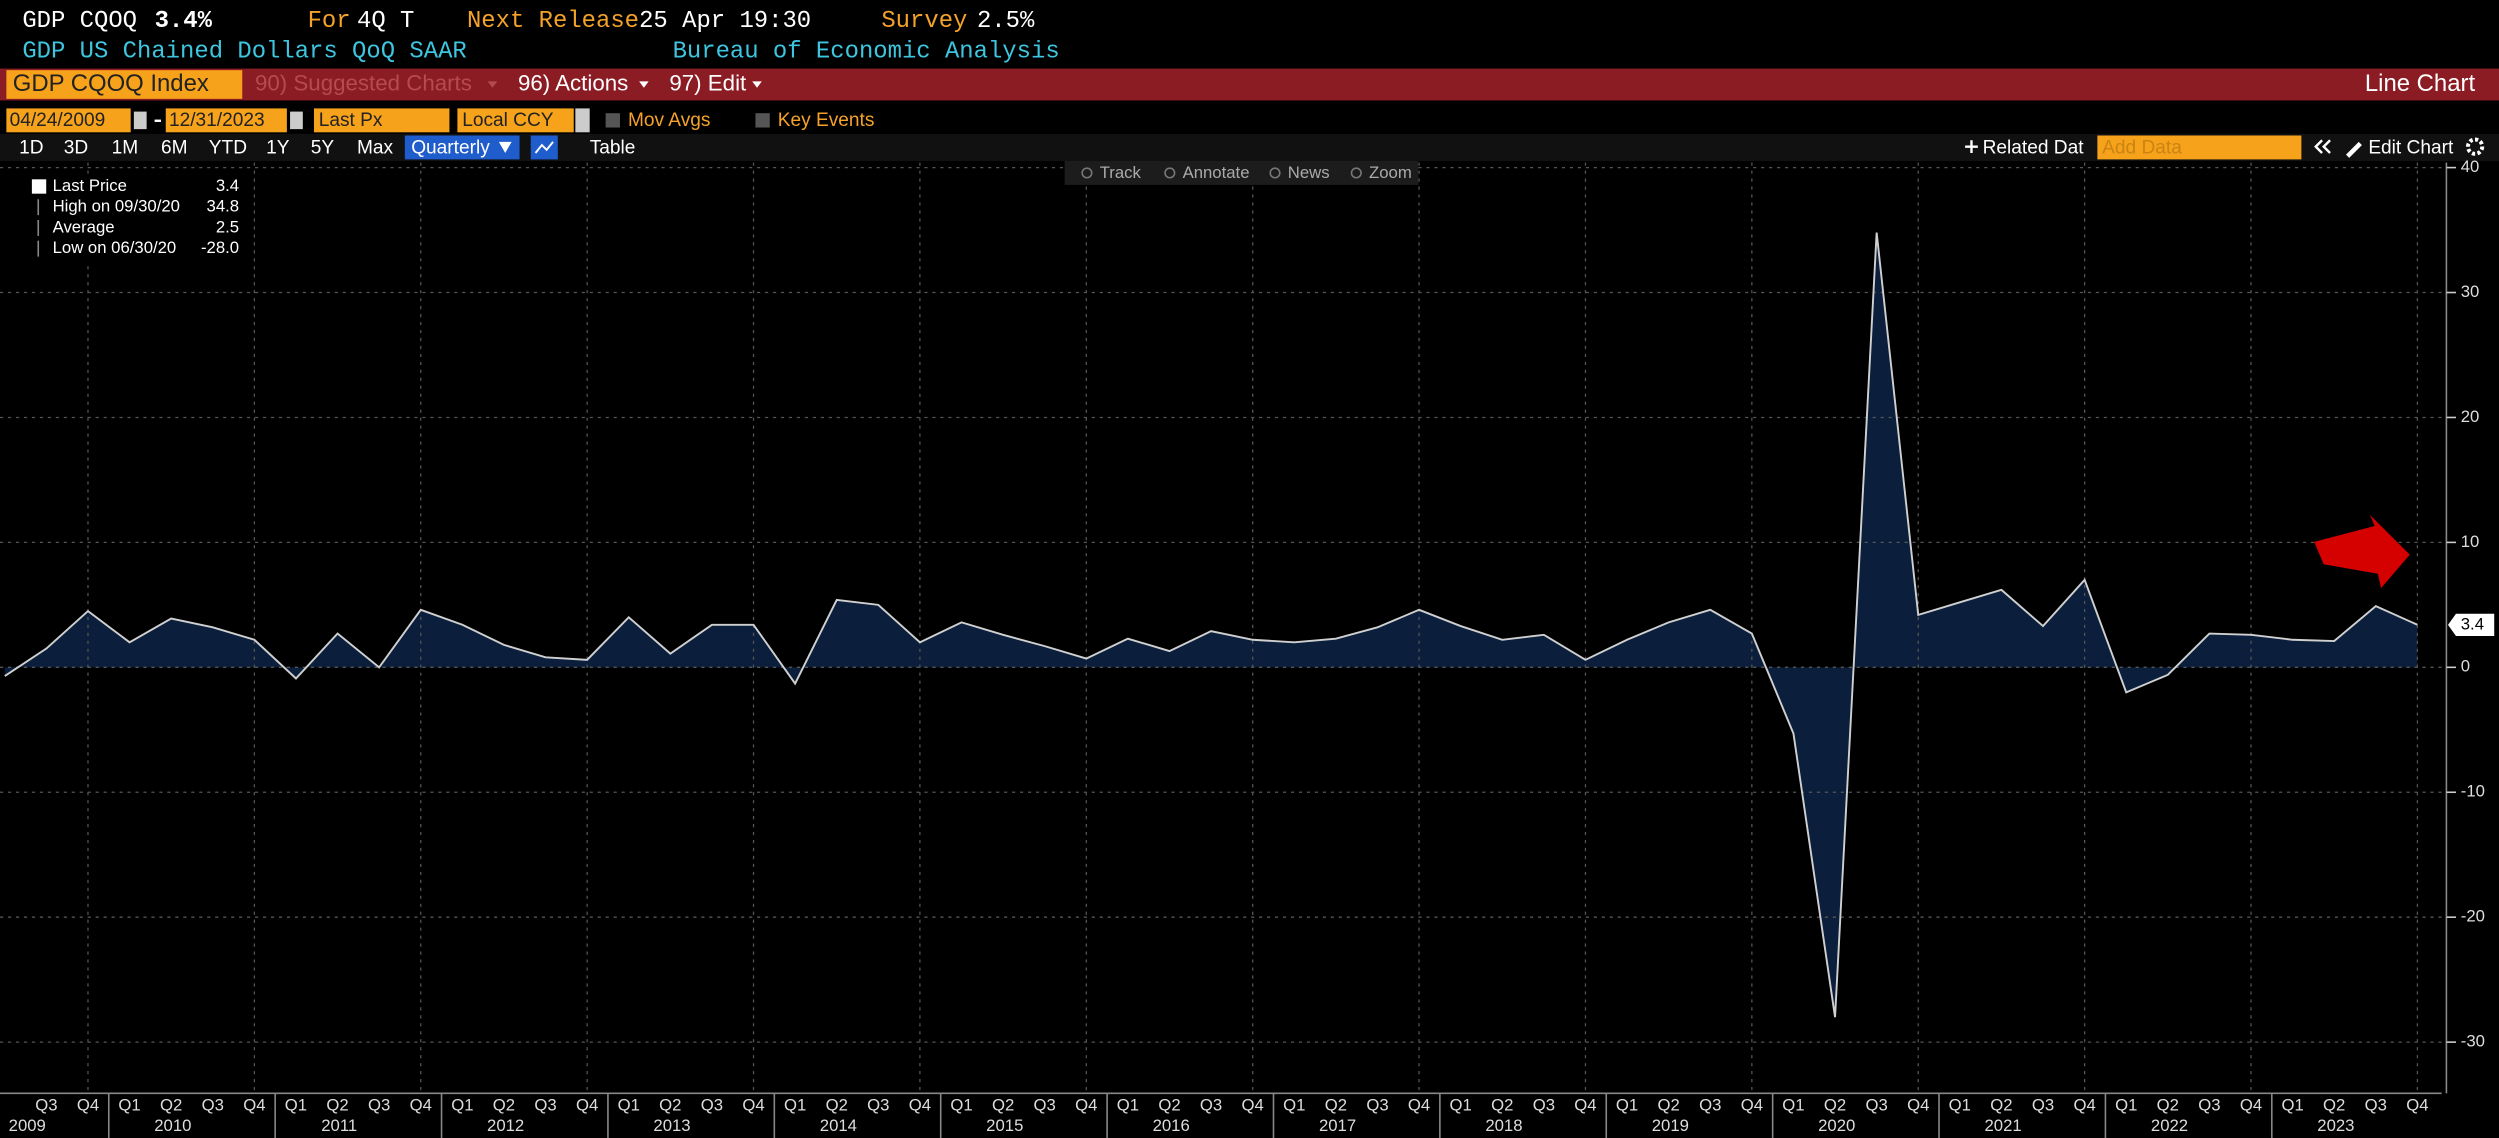 The image size is (2499, 1138). Describe the element at coordinates (31, 147) in the screenshot. I see `period-button: 1D` at that location.